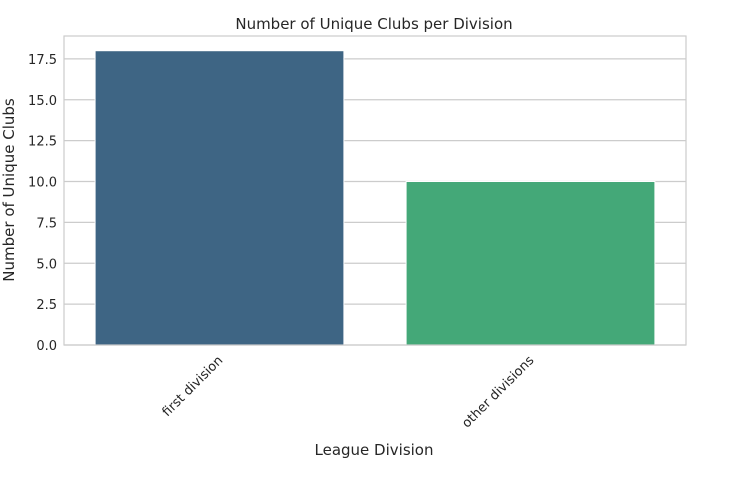 This screenshot has width=745, height=480. I want to click on y-tick-label: 7.5, so click(46, 223).